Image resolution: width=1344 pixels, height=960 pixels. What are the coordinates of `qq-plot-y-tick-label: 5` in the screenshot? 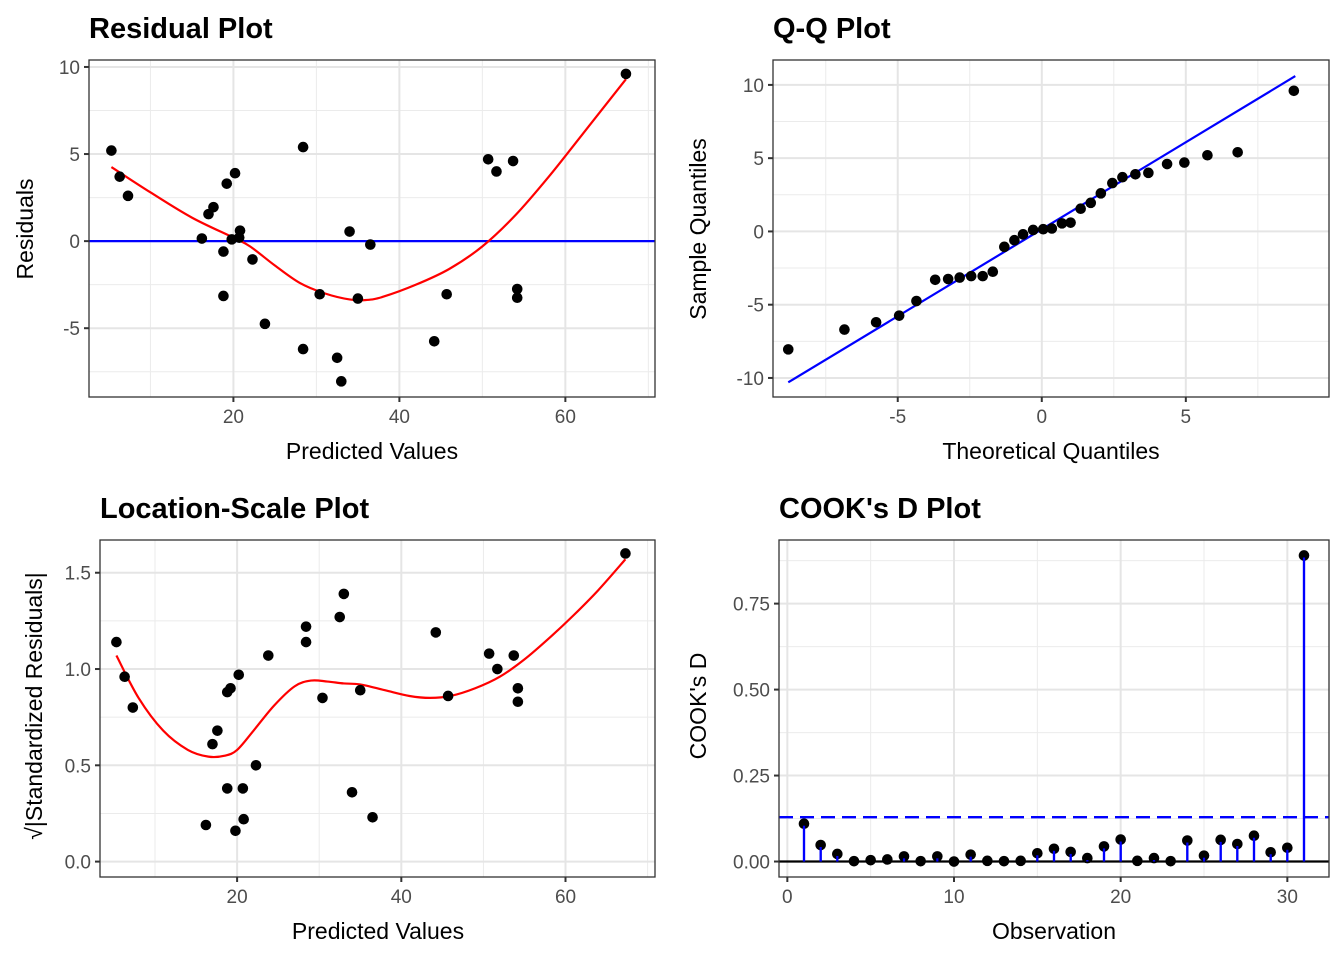 It's located at (758, 159).